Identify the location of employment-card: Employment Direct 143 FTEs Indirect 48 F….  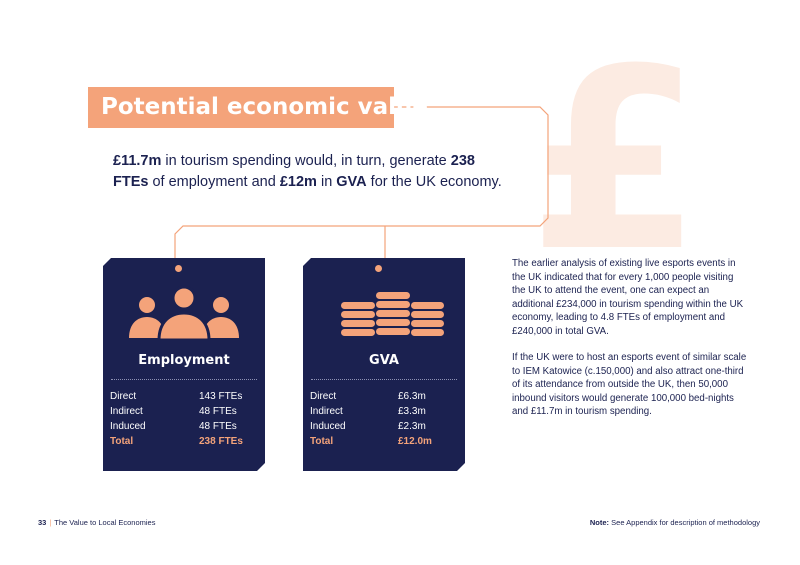
(184, 364).